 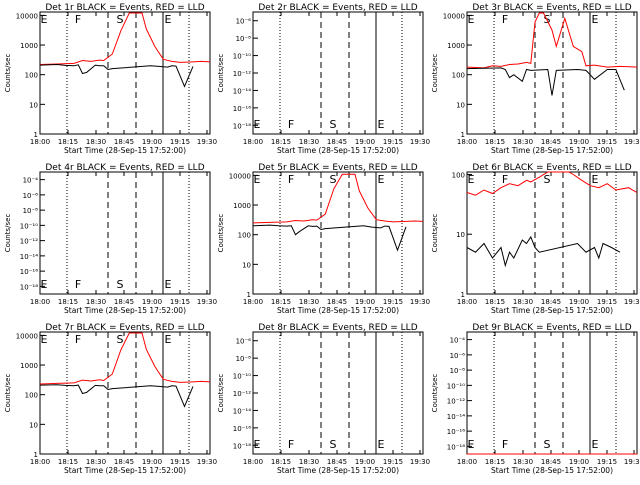 What do you see at coordinates (551, 8) in the screenshot?
I see `panel-title: Det 3r BLACK = Events, RED = LLD` at bounding box center [551, 8].